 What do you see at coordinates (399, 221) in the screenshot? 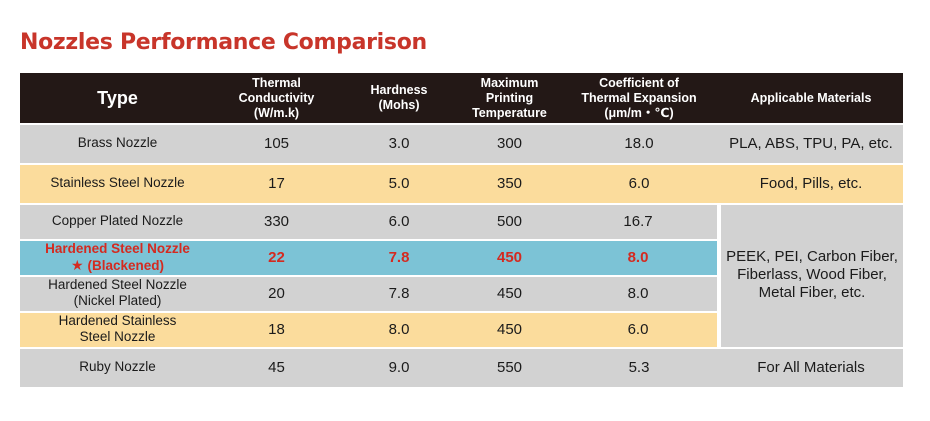
I see `cell-hardness: 6.0` at bounding box center [399, 221].